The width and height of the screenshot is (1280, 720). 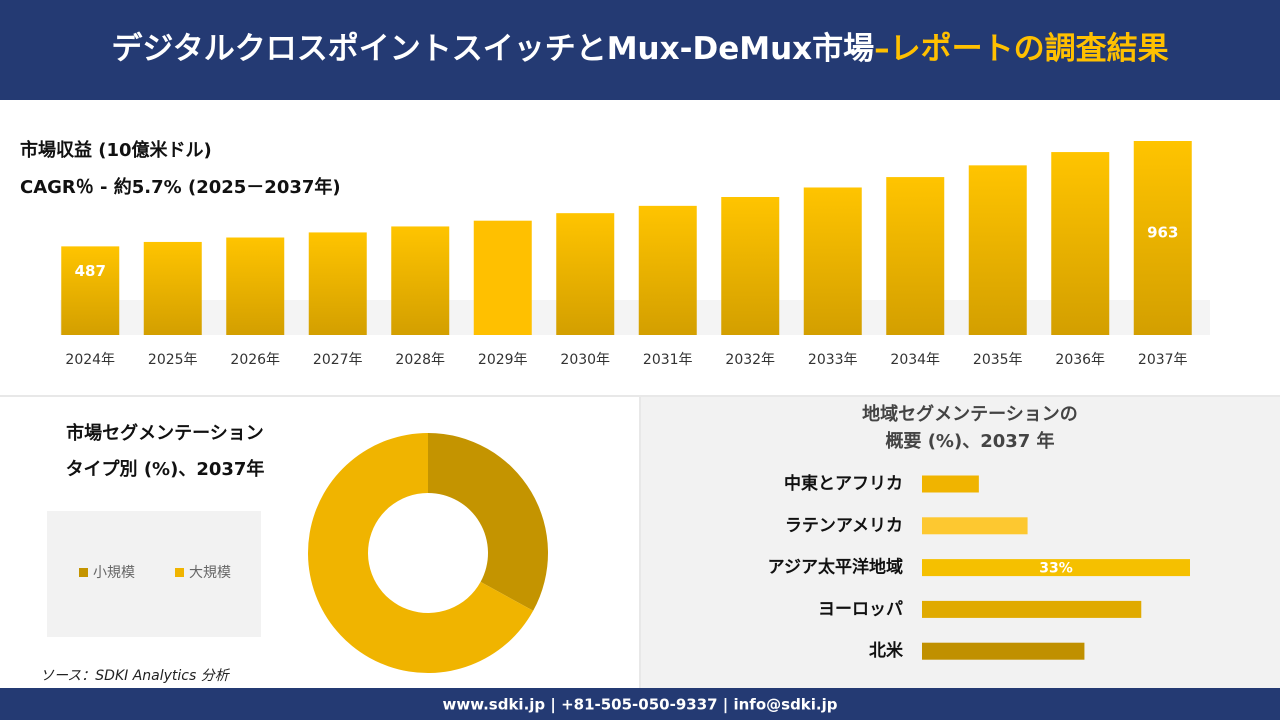 What do you see at coordinates (165, 433) in the screenshot?
I see `chart-title: 市場セグメンテーション` at bounding box center [165, 433].